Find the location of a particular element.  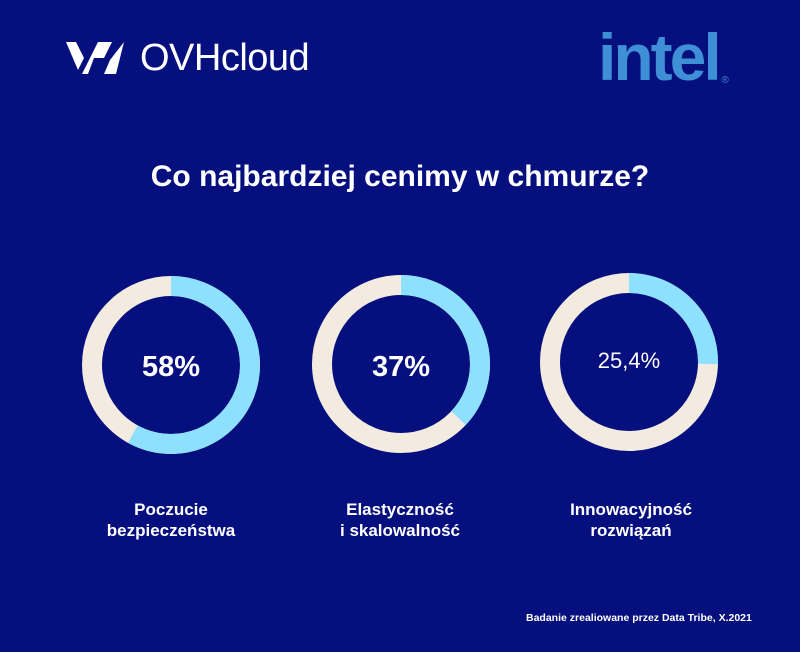

chart-title: Co najbardziej cenimy w chmurze? is located at coordinates (400, 176).